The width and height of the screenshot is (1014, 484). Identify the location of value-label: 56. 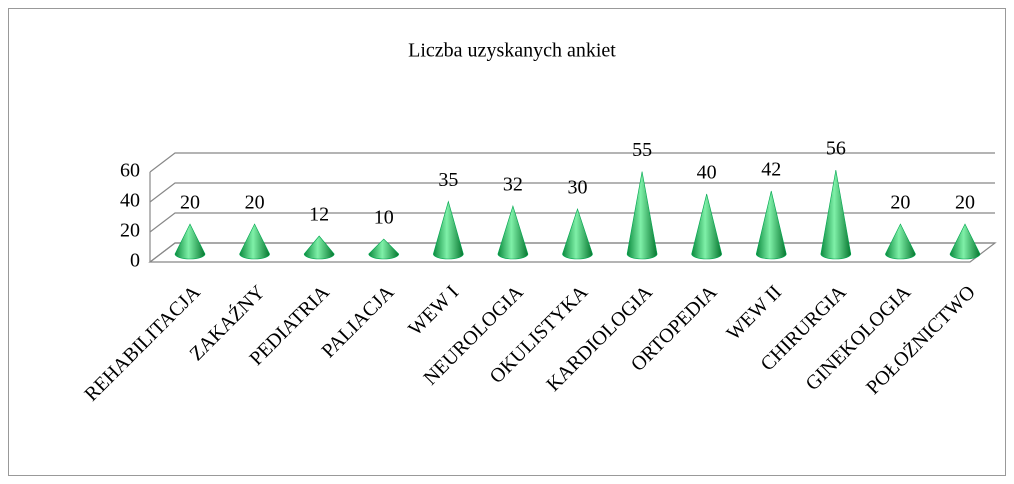
(836, 149).